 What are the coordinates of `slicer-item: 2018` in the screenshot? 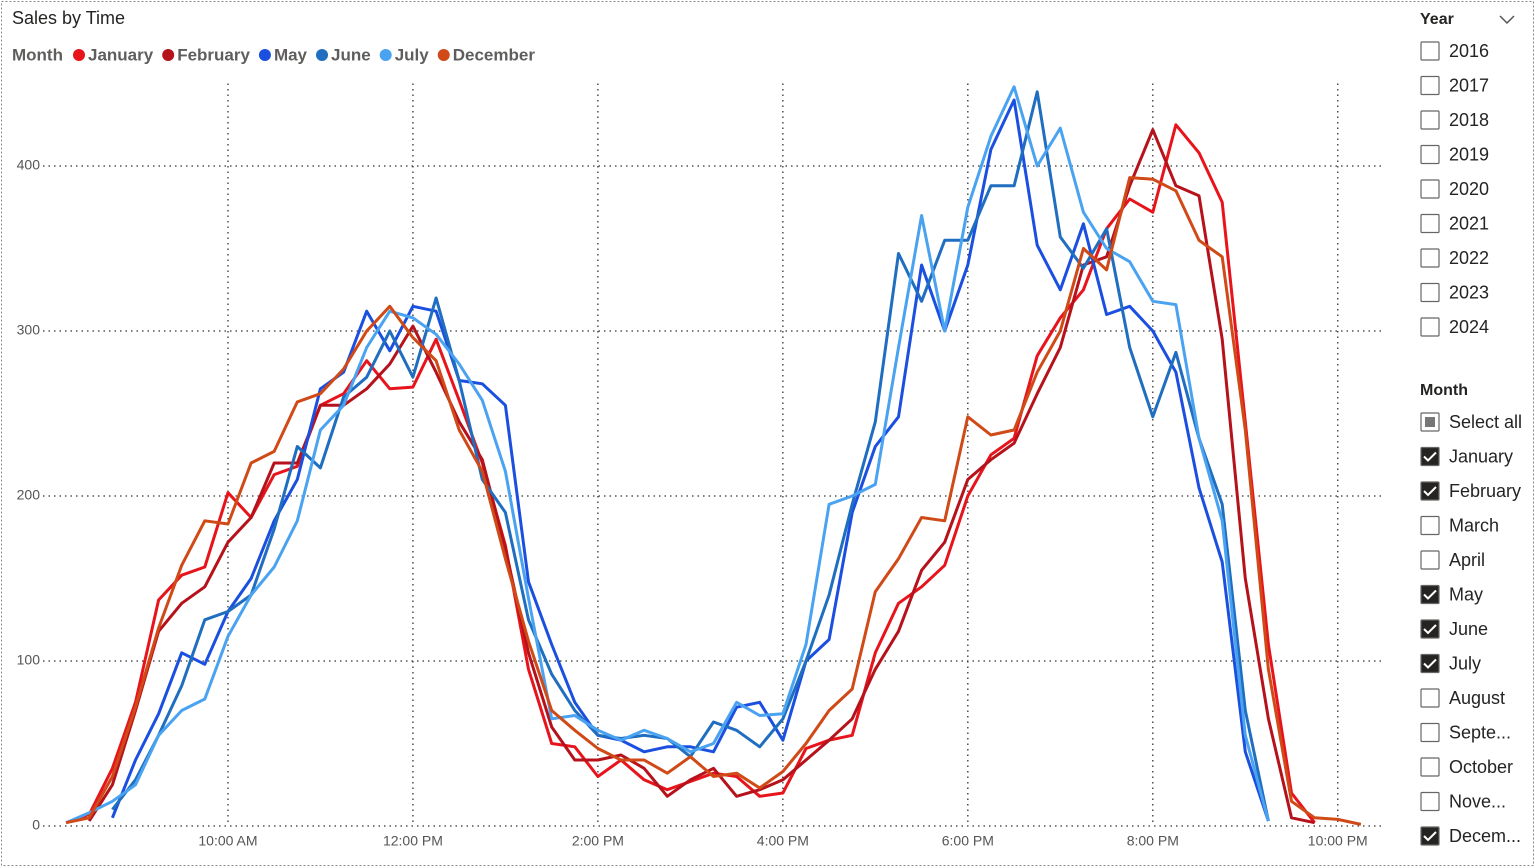 It's located at (1469, 120).